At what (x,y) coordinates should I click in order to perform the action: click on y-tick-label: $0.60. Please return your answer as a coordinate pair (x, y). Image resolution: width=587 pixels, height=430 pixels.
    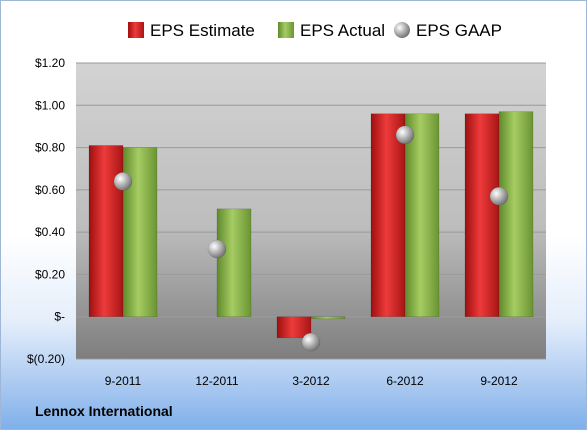
    Looking at the image, I should click on (50, 190).